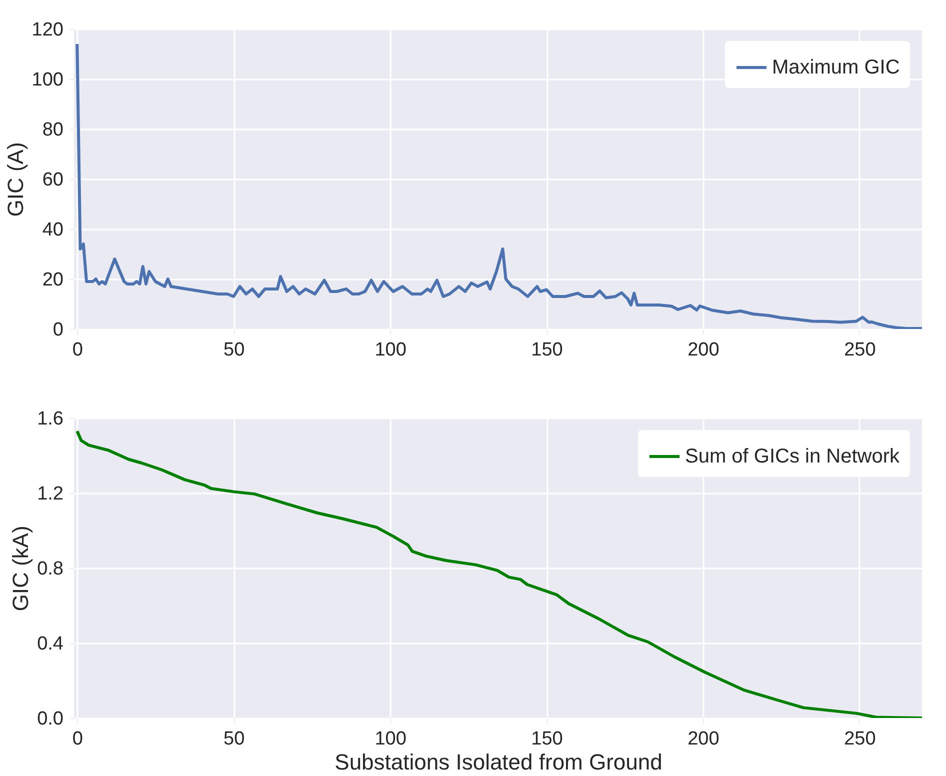 The height and width of the screenshot is (776, 946). Describe the element at coordinates (50, 569) in the screenshot. I see `y-tick-label: 0.8` at that location.